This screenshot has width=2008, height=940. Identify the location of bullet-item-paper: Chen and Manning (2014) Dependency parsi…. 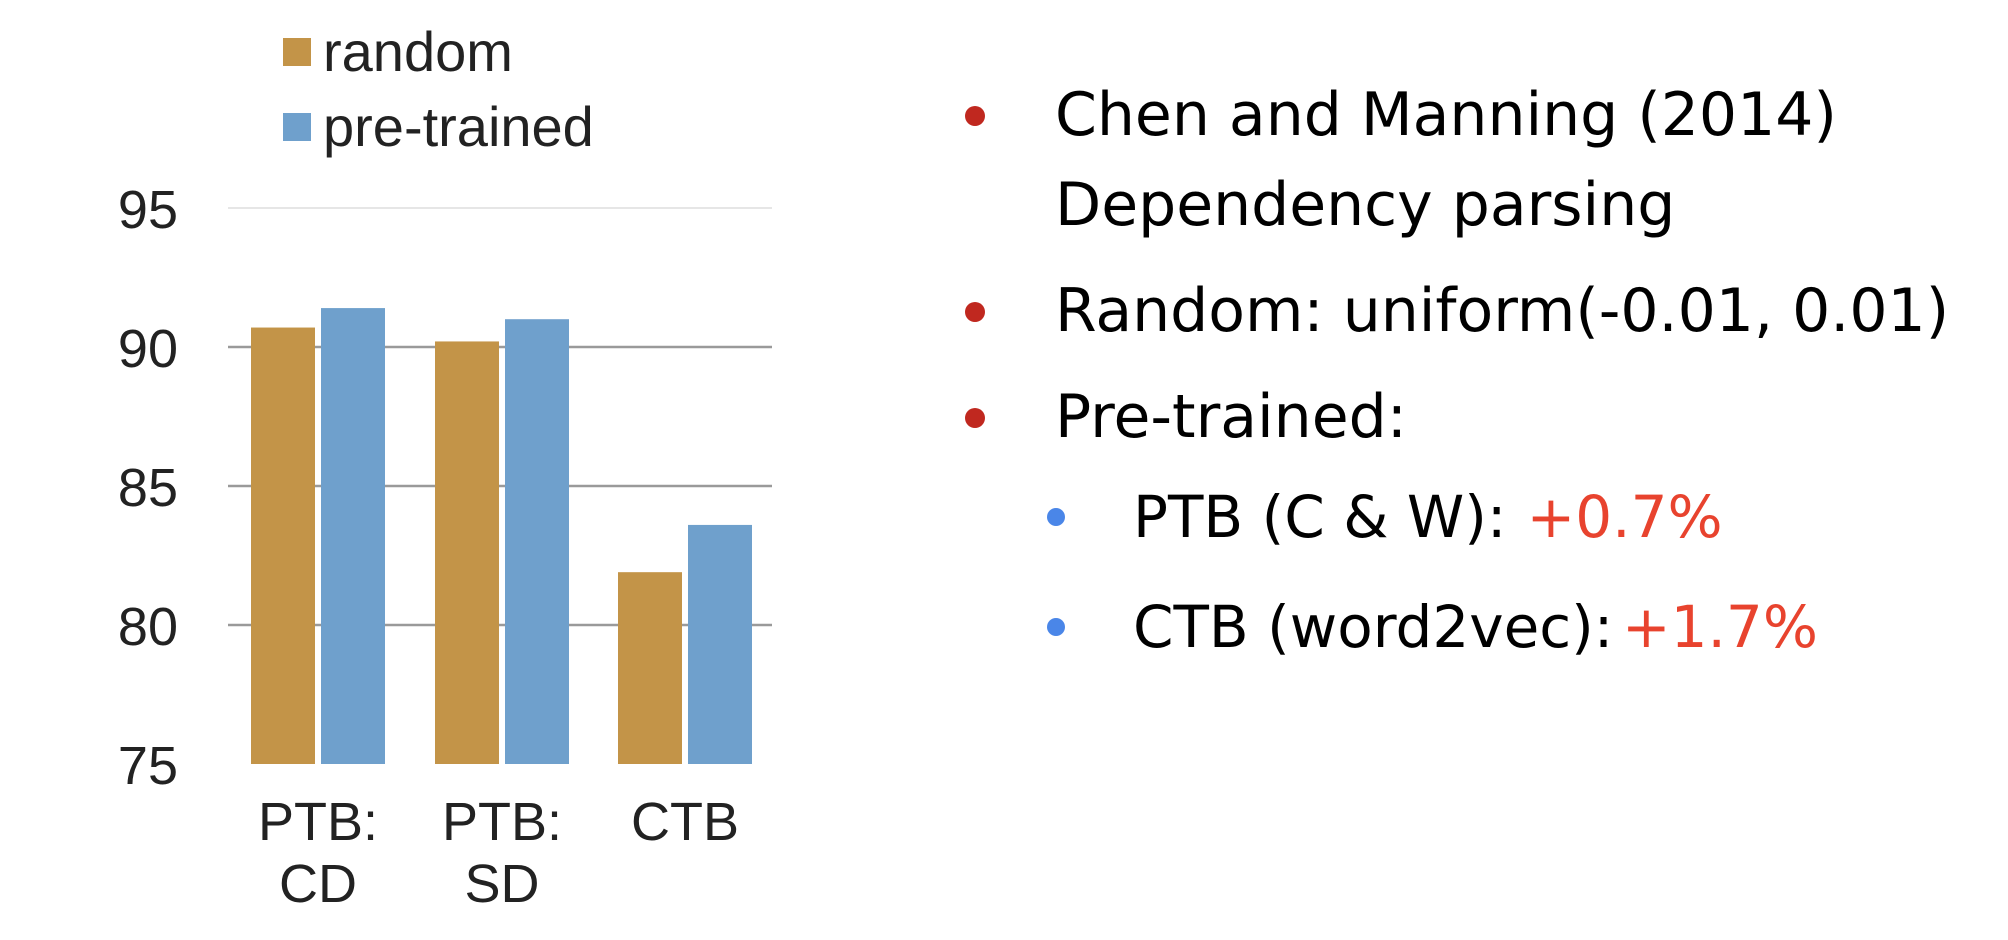
(1475, 160).